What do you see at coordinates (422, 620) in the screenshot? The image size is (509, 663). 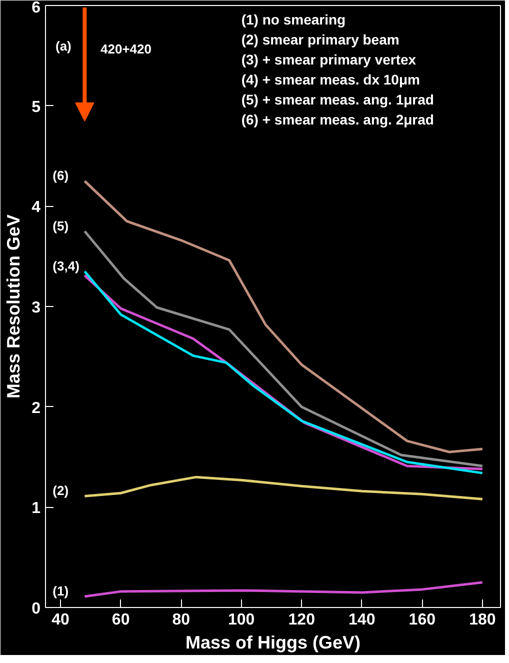 I see `x-tick-label: 160` at bounding box center [422, 620].